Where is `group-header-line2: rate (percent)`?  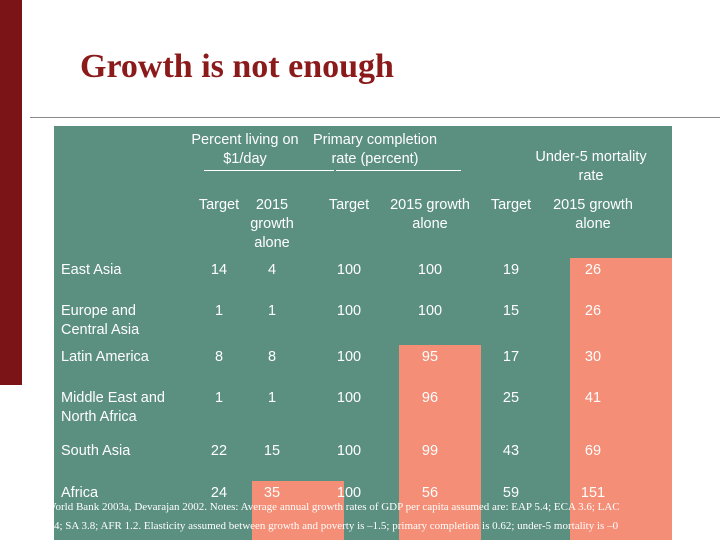
group-header-line2: rate (percent) is located at coordinates (375, 159).